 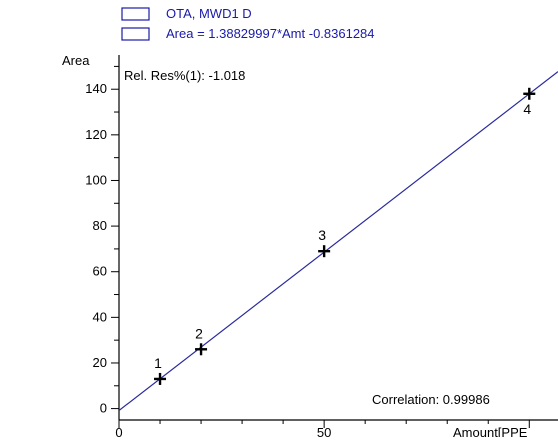 I want to click on y-tick-label: 40, so click(x=100, y=316).